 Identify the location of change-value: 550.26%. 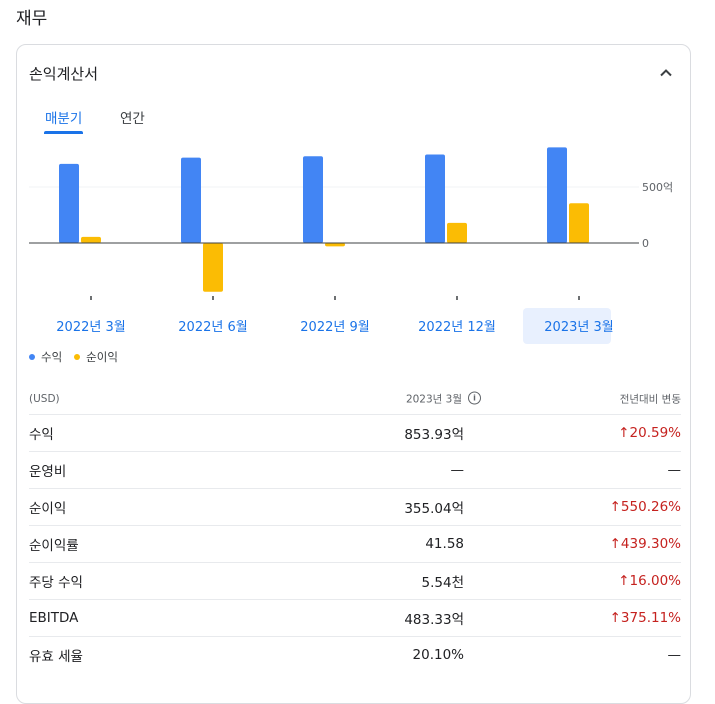
(650, 507).